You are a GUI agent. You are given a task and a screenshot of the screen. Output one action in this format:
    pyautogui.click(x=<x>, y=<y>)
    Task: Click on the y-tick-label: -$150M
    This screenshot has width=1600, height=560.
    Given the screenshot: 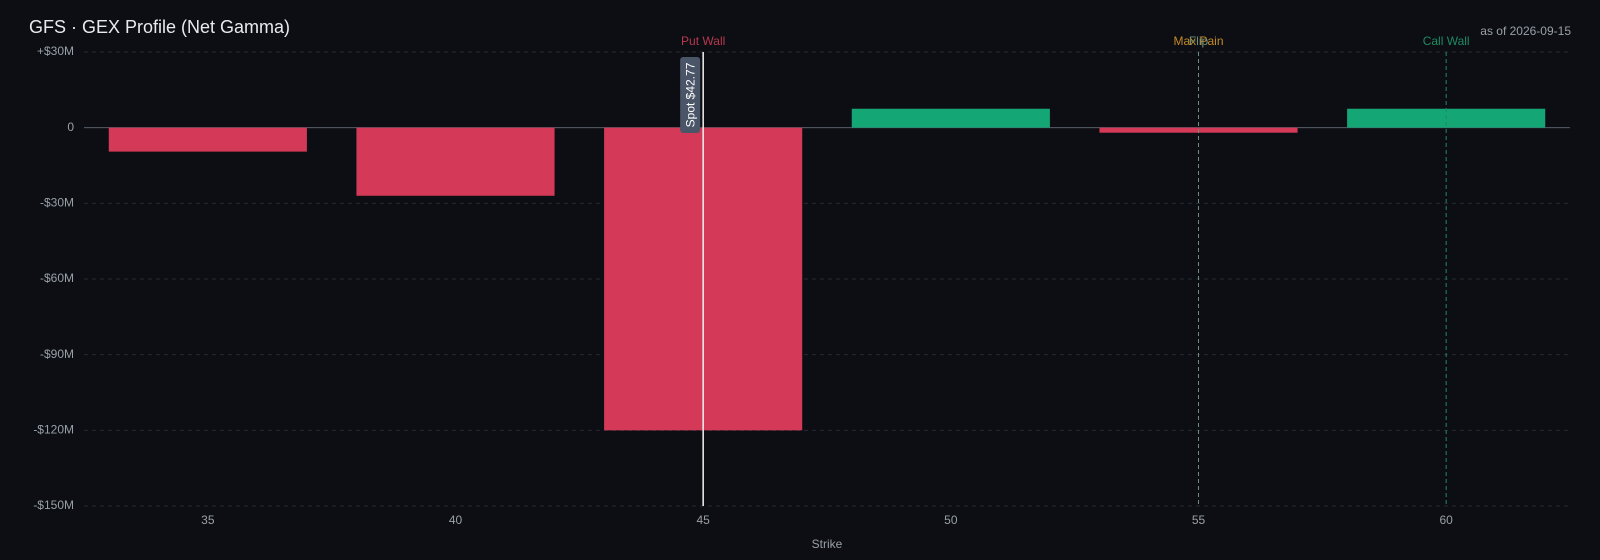 What is the action you would take?
    pyautogui.click(x=53, y=505)
    